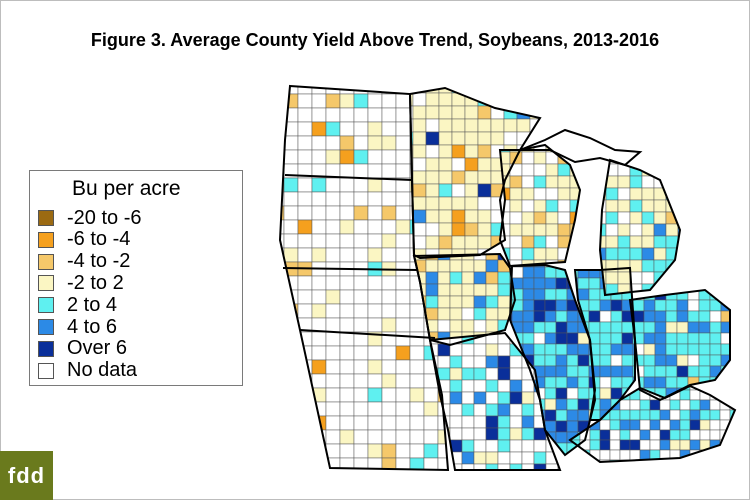 The width and height of the screenshot is (750, 500). Describe the element at coordinates (26, 475) in the screenshot. I see `fdd-logo: fdd` at that location.